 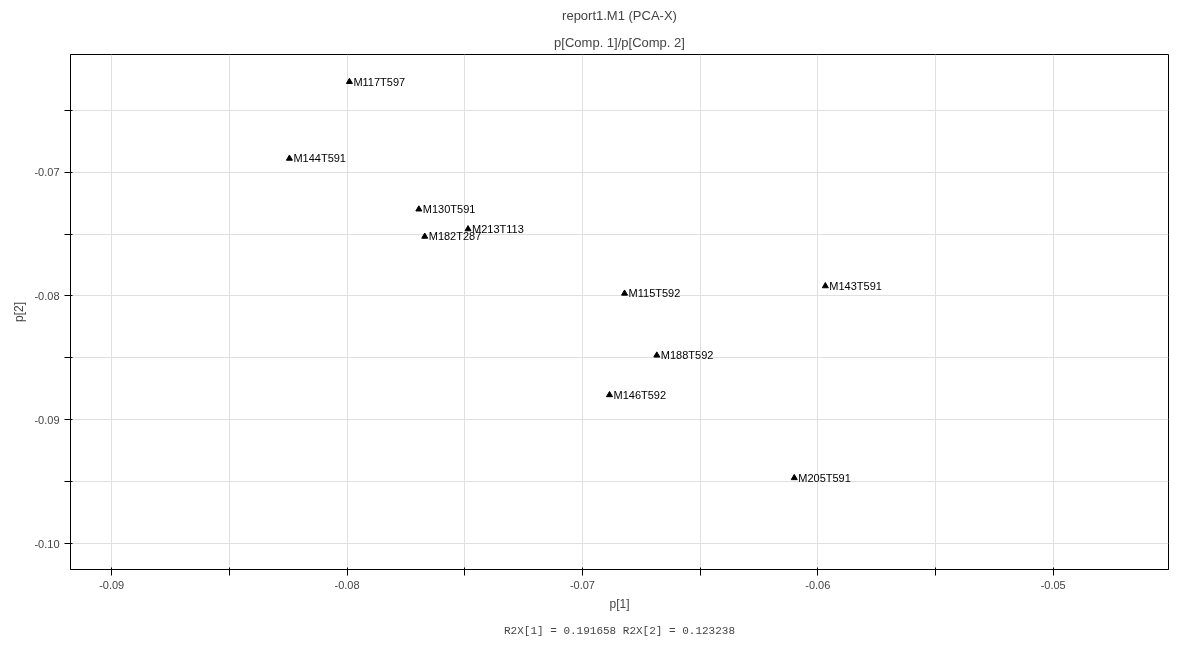 What do you see at coordinates (449, 209) in the screenshot?
I see `data-label: M130T591` at bounding box center [449, 209].